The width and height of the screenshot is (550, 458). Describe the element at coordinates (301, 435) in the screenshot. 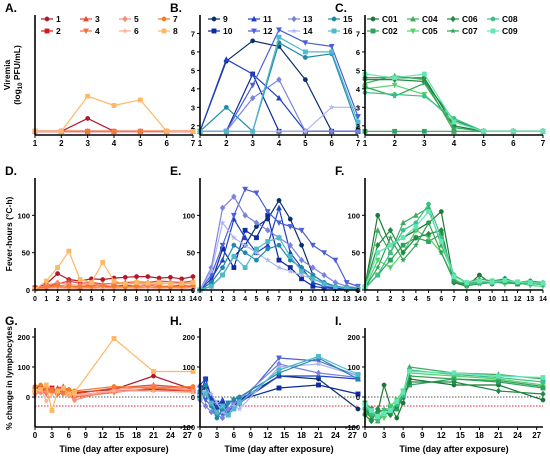

I see `x-tick-label: 18` at that location.